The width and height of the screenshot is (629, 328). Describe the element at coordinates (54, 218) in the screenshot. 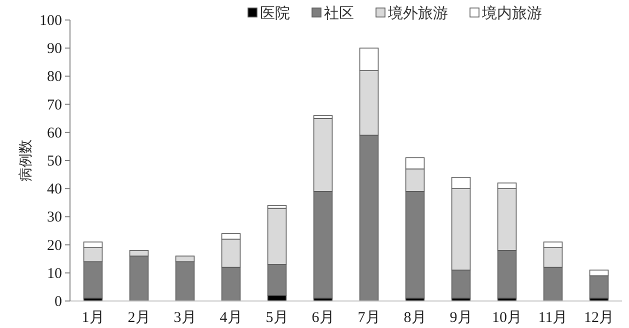

I see `y-tick-label: 30` at that location.